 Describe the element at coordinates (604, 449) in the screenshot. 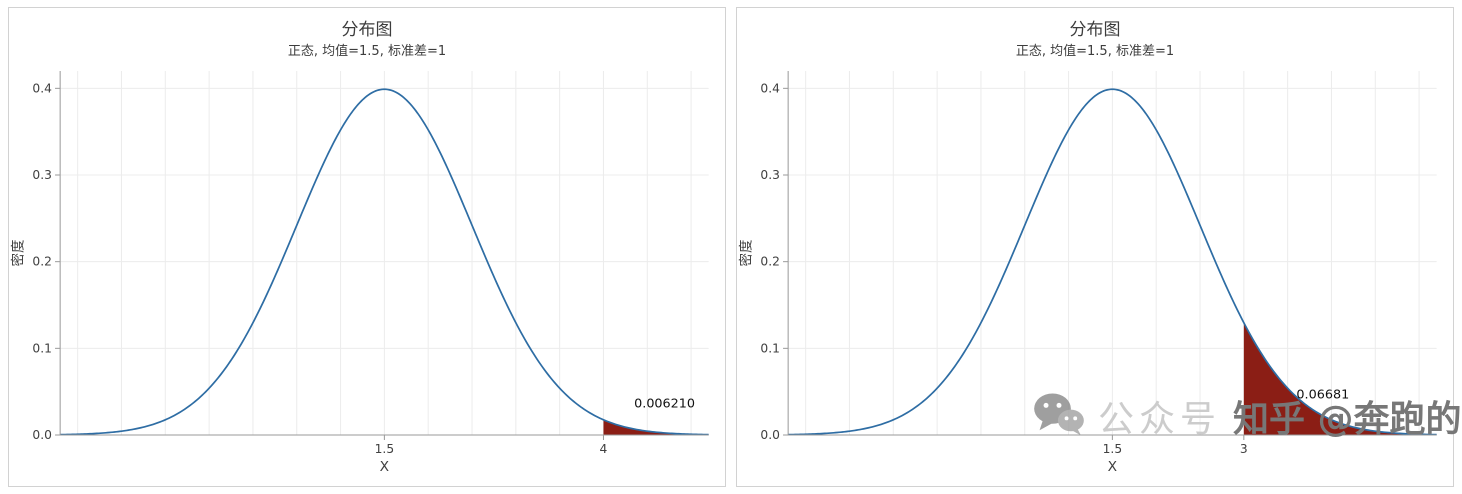

I see `x-tick-label: 4` at that location.